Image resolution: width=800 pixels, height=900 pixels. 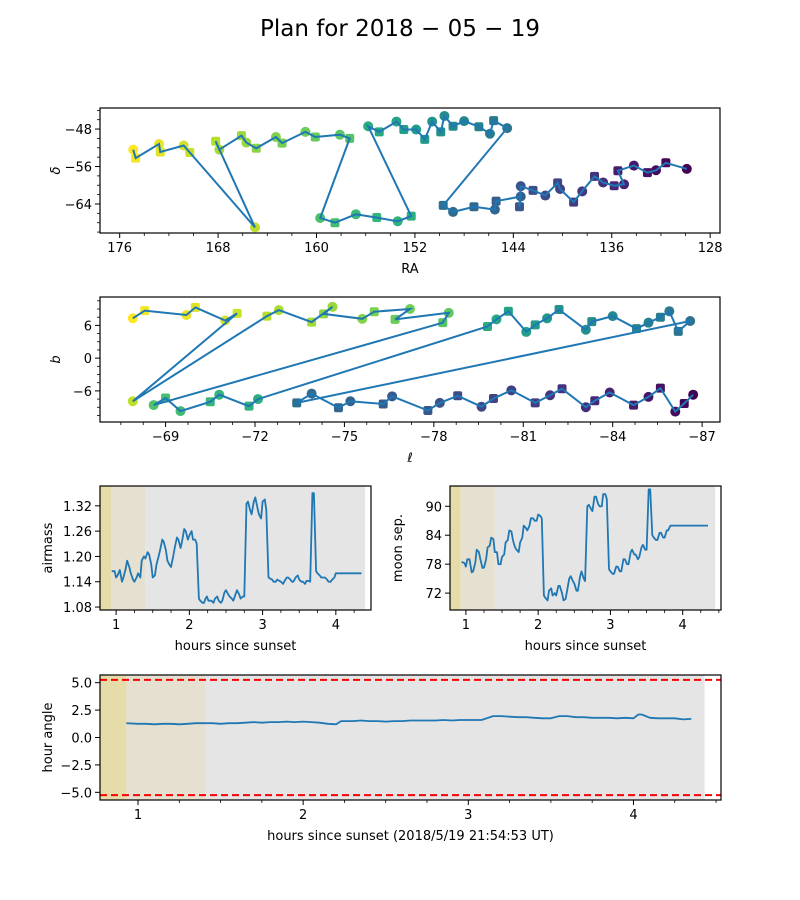 What do you see at coordinates (56, 359) in the screenshot?
I see `y-axis-label: b` at bounding box center [56, 359].